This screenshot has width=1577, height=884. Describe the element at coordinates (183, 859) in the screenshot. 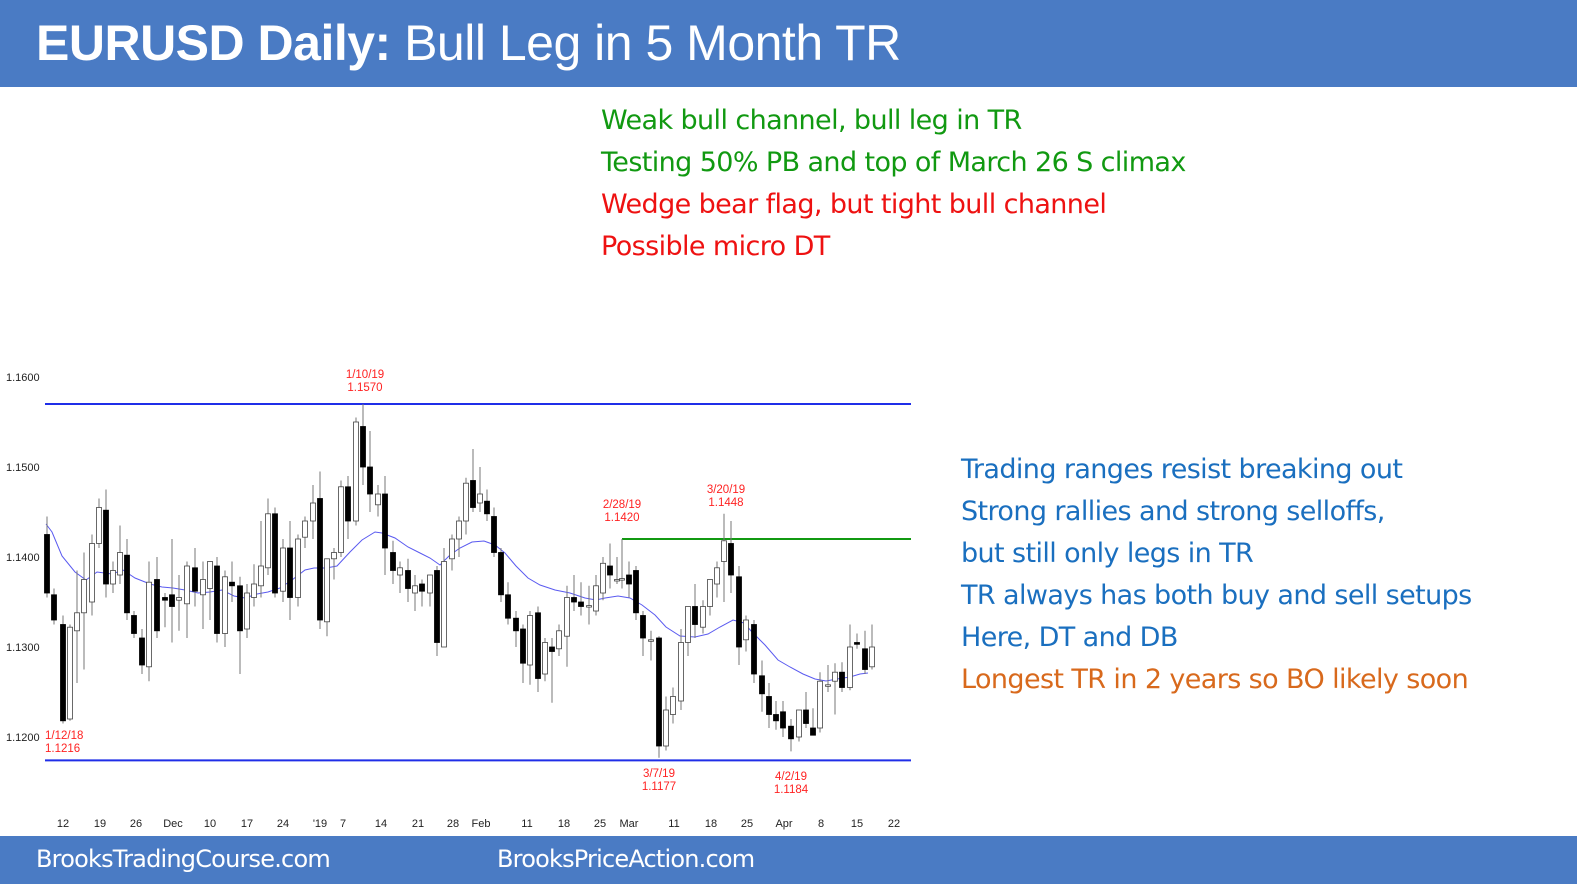

I see `footer-link-trading-course: BrooksTradingCourse.com` at that location.